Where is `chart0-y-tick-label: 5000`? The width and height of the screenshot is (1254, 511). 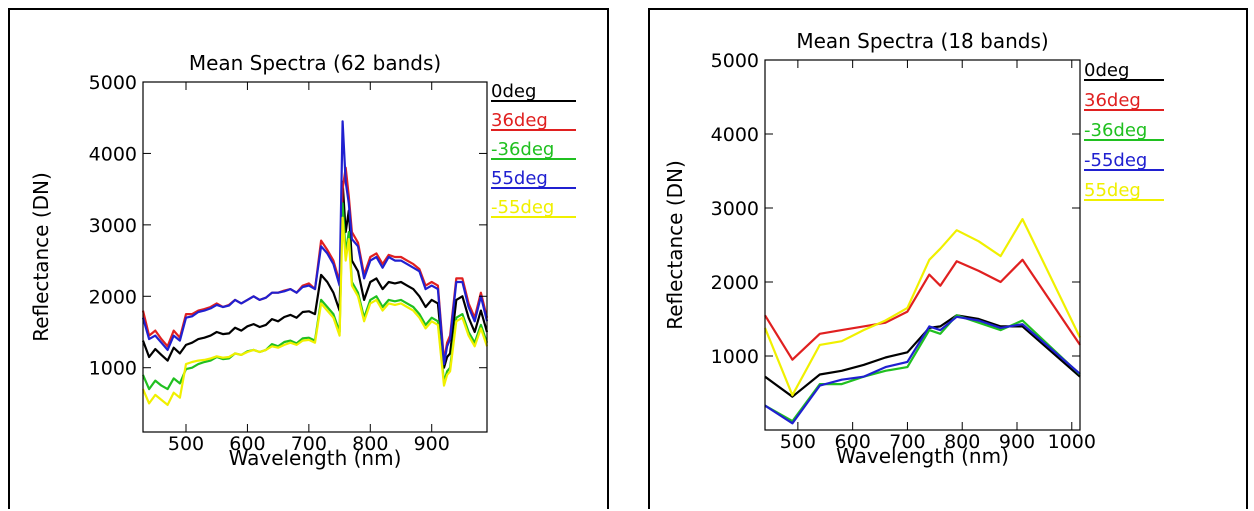 chart0-y-tick-label: 5000 is located at coordinates (113, 83).